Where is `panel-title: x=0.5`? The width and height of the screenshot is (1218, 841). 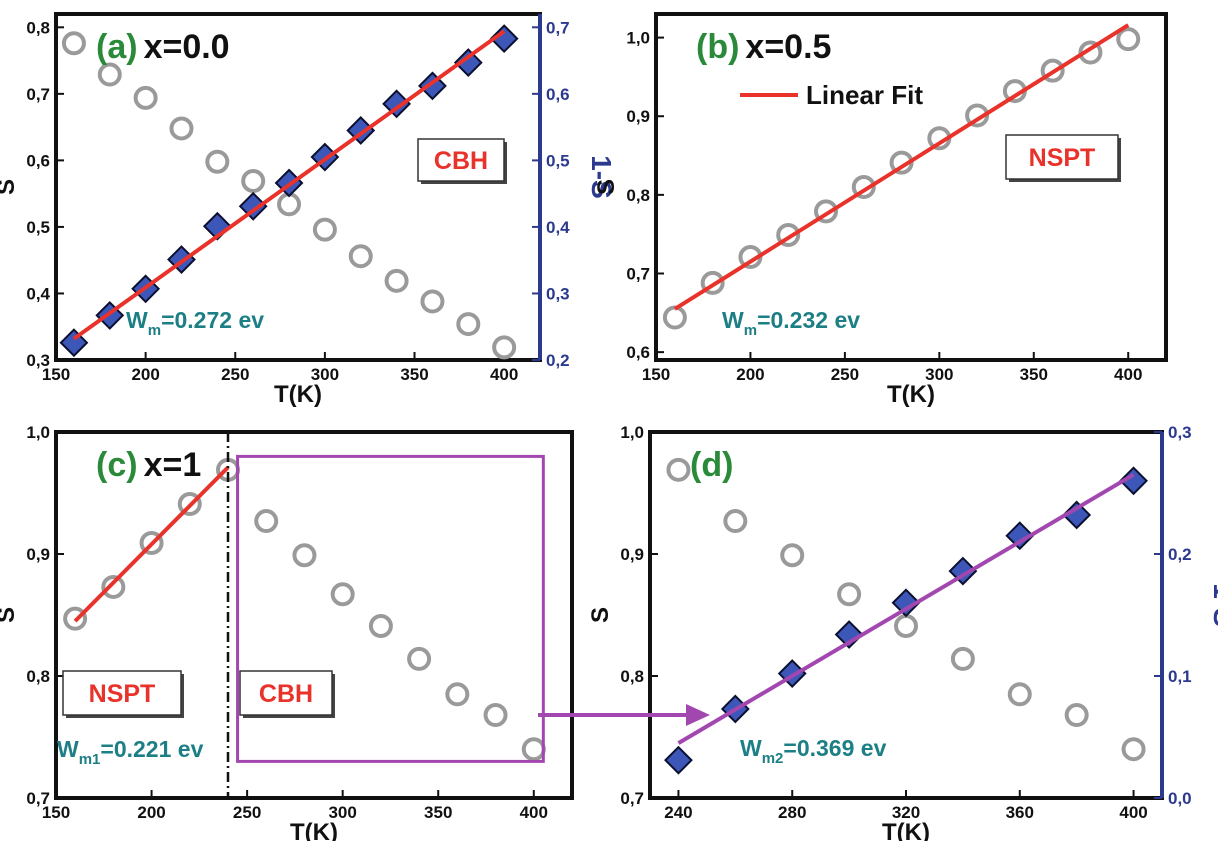 panel-title: x=0.5 is located at coordinates (788, 47).